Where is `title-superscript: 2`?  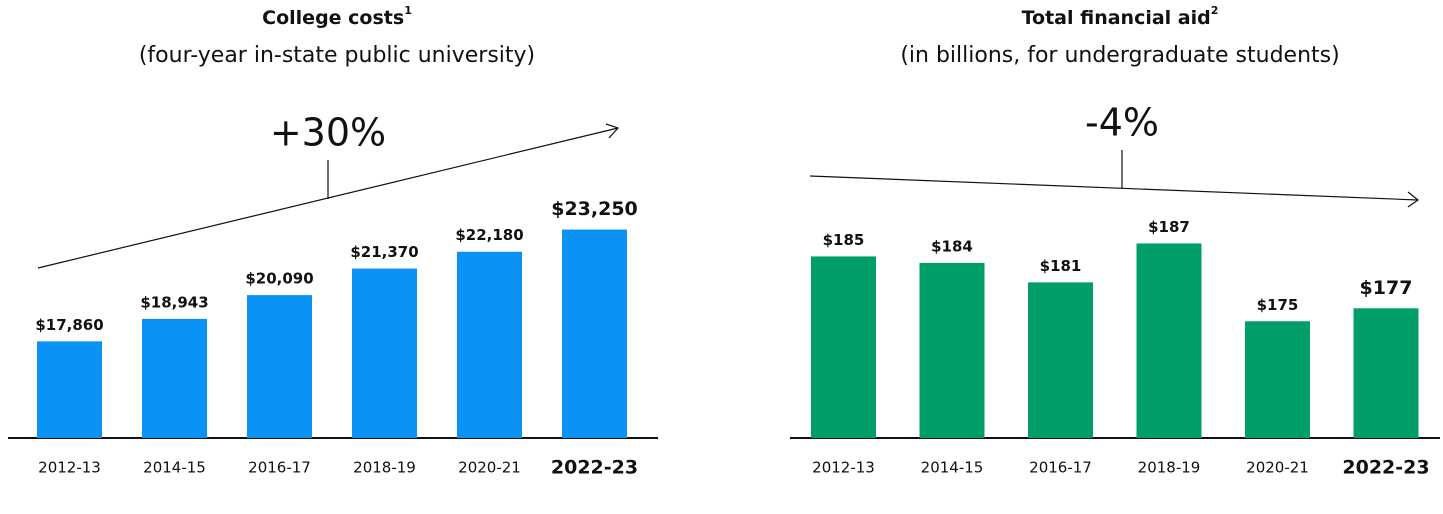
title-superscript: 2 is located at coordinates (1215, 10).